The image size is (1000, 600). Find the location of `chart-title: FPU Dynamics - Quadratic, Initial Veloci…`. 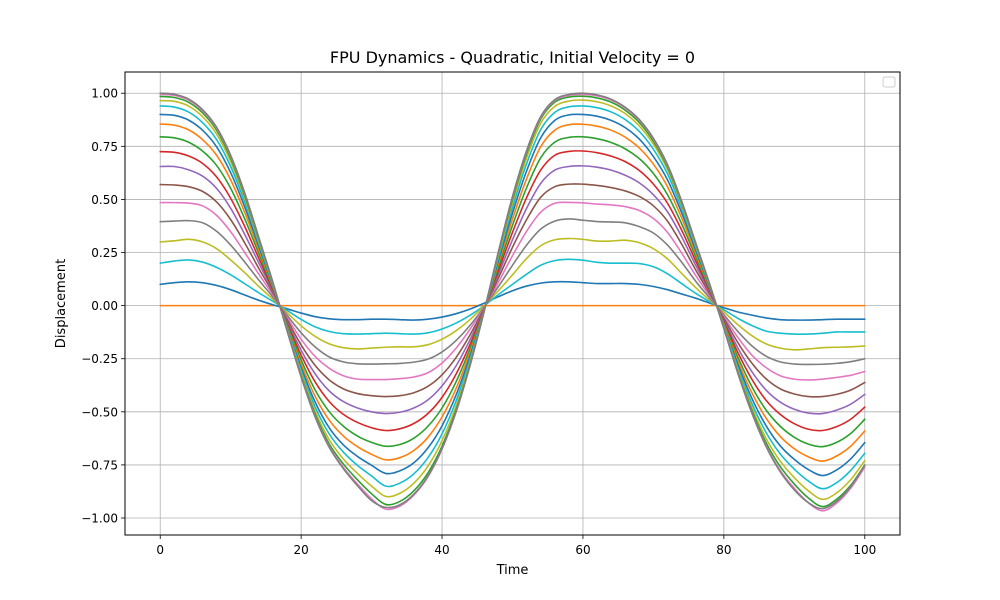

chart-title: FPU Dynamics - Quadratic, Initial Veloci… is located at coordinates (512, 57).